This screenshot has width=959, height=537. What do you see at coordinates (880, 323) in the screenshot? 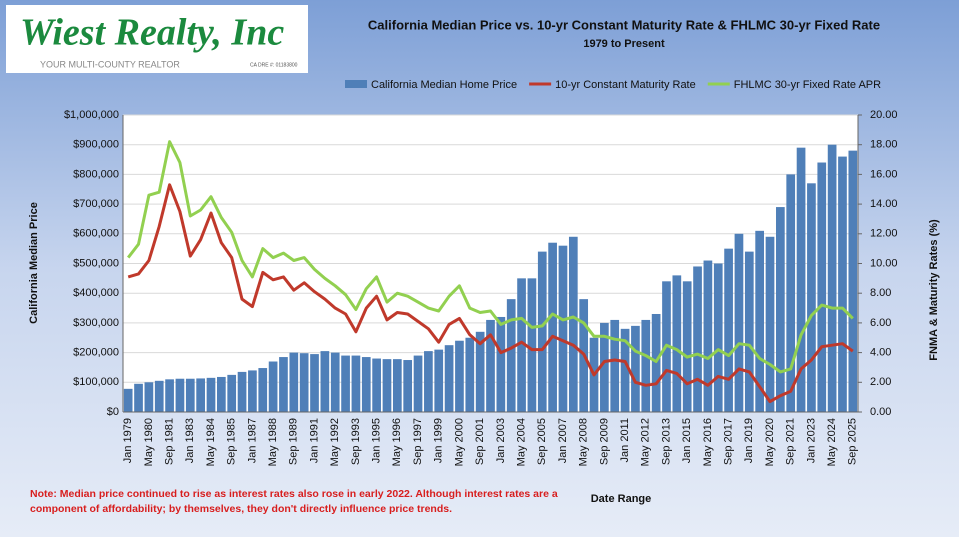
I see `y2-tick-label: 6.00` at bounding box center [880, 323].